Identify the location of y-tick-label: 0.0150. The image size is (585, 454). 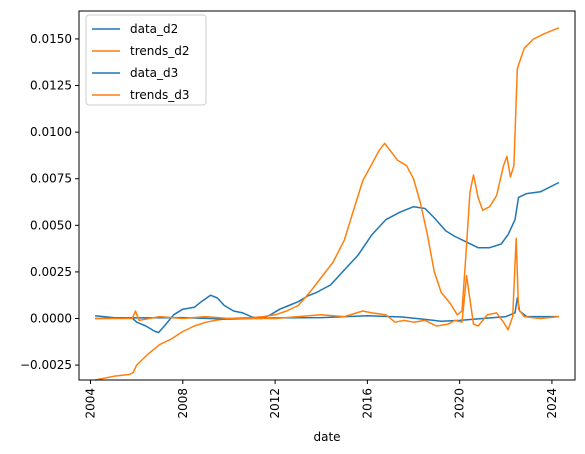
(51, 39).